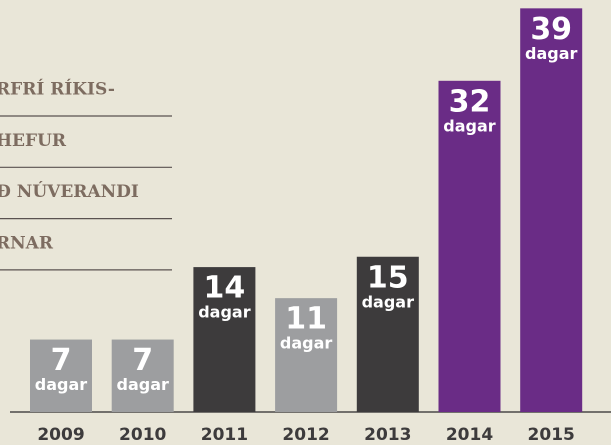 Image resolution: width=611 pixels, height=445 pixels. I want to click on annotation: RNAR, so click(27, 243).